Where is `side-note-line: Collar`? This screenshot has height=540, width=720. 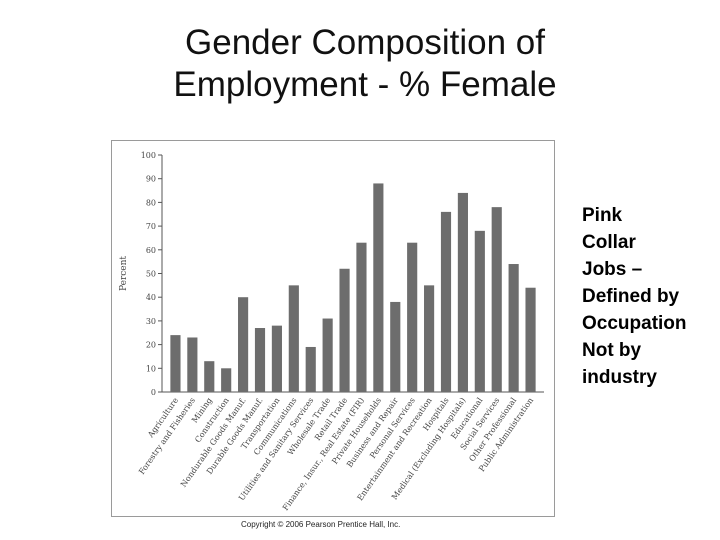 side-note-line: Collar is located at coordinates (609, 242).